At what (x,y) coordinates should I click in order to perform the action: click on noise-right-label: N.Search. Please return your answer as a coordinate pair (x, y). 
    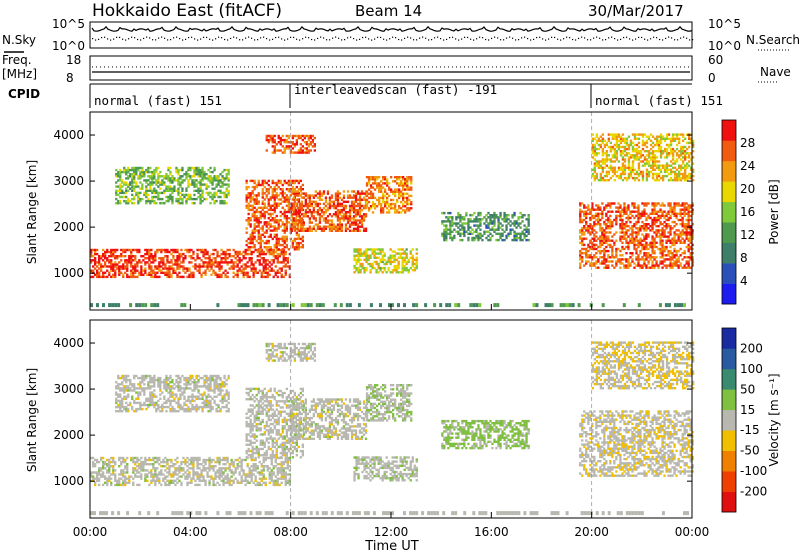
    Looking at the image, I should click on (773, 40).